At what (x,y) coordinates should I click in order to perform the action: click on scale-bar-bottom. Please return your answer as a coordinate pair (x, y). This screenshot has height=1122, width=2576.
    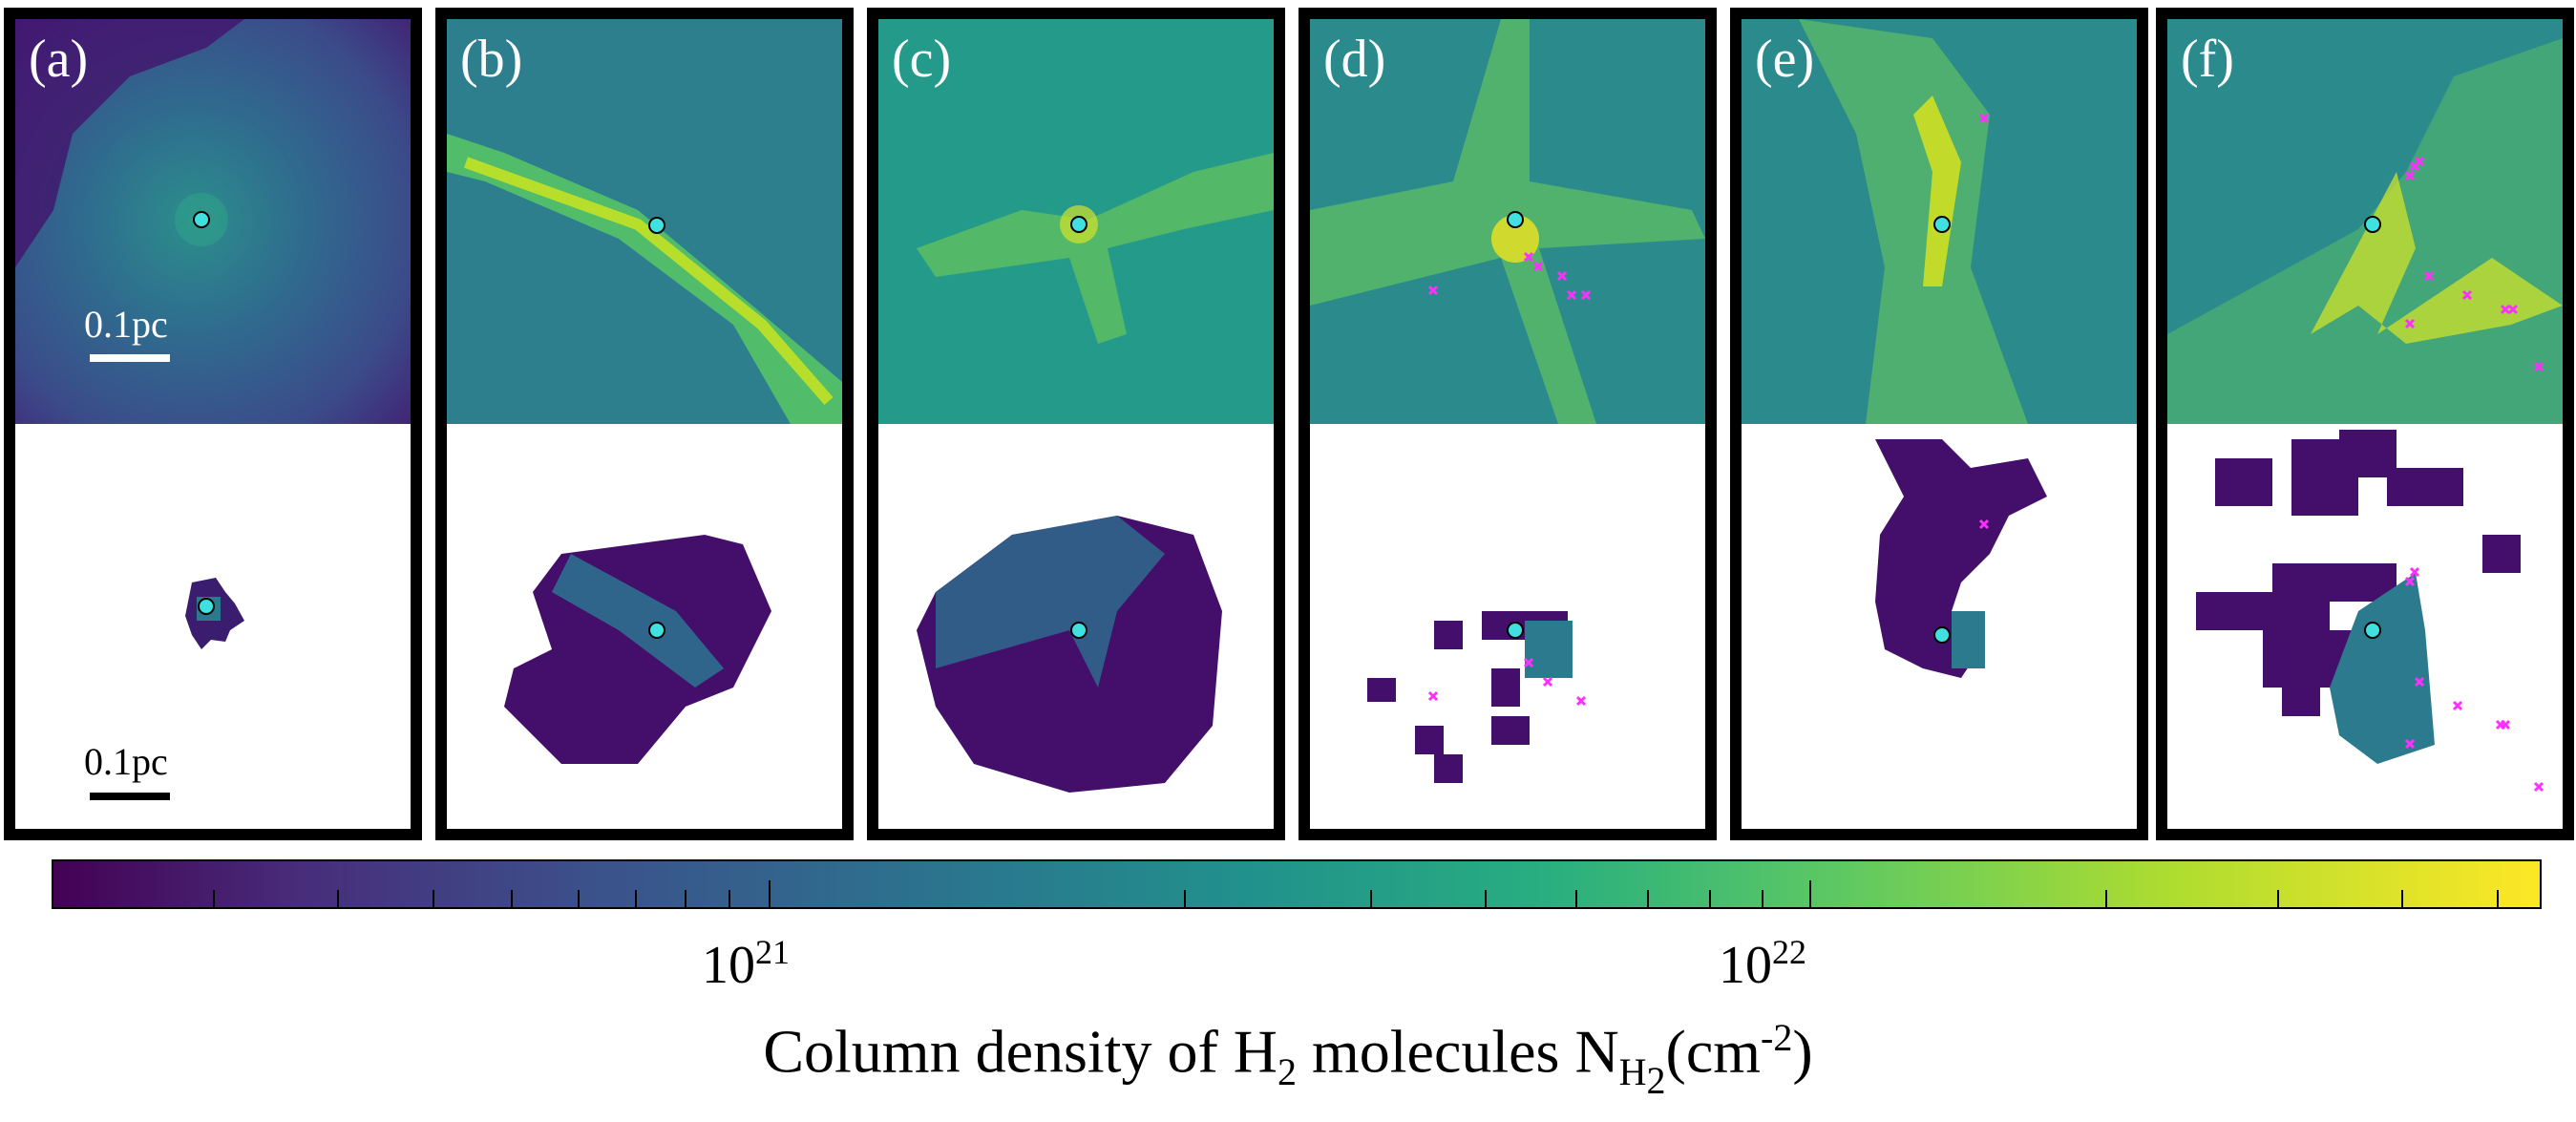
    Looking at the image, I should click on (130, 796).